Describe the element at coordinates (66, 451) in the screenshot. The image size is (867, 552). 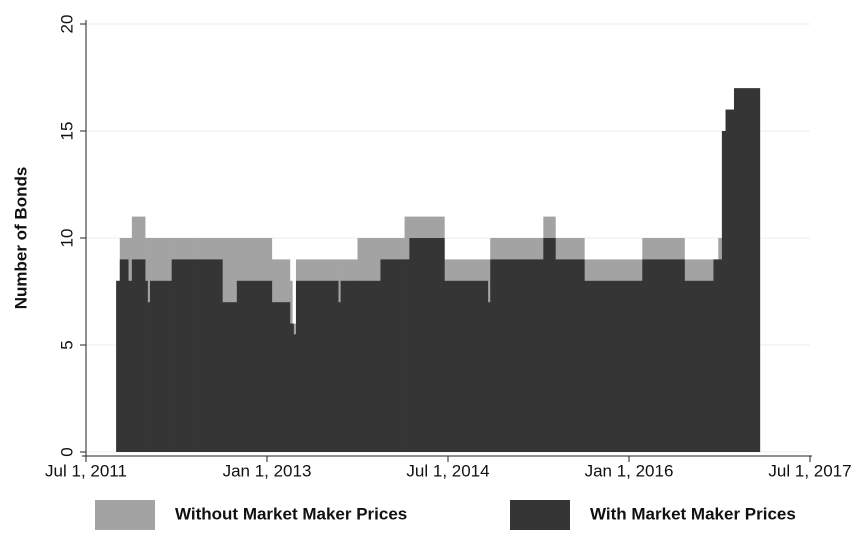
I see `y-tick-label: 0` at that location.